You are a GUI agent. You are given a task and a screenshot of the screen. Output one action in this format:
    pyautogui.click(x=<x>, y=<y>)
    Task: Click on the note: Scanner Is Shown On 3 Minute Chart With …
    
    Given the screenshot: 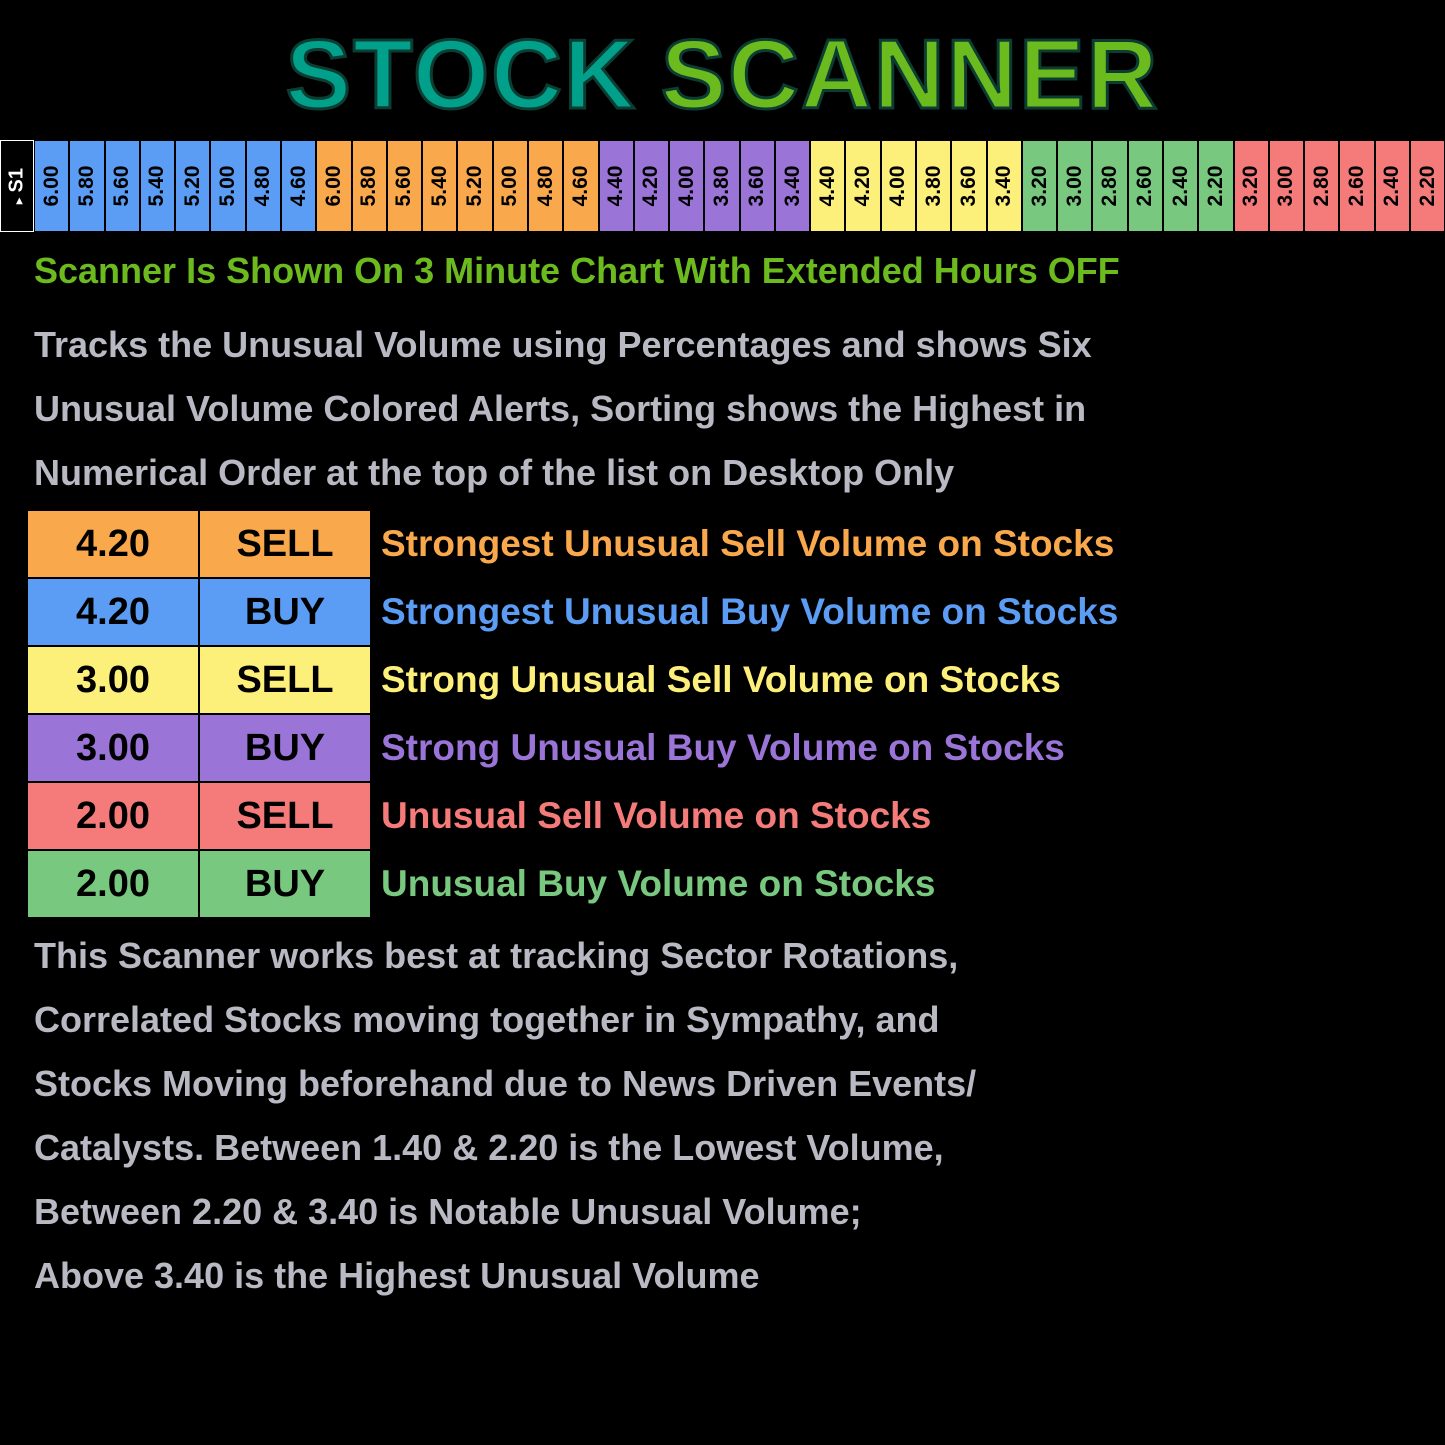 What is the action you would take?
    pyautogui.click(x=577, y=270)
    